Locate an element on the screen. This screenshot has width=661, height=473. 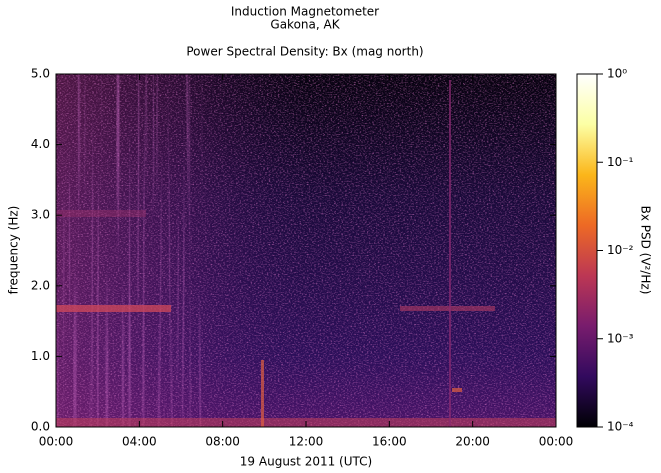
colorbar-tick-label: 10⁻¹ is located at coordinates (620, 162).